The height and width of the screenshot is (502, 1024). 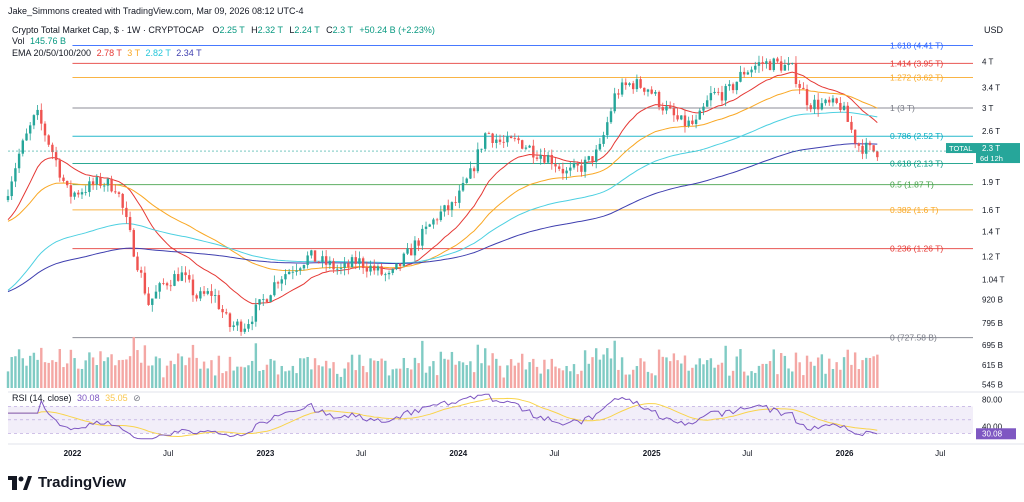 What do you see at coordinates (991, 210) in the screenshot?
I see `price-tick-label: 1.6 T` at bounding box center [991, 210].